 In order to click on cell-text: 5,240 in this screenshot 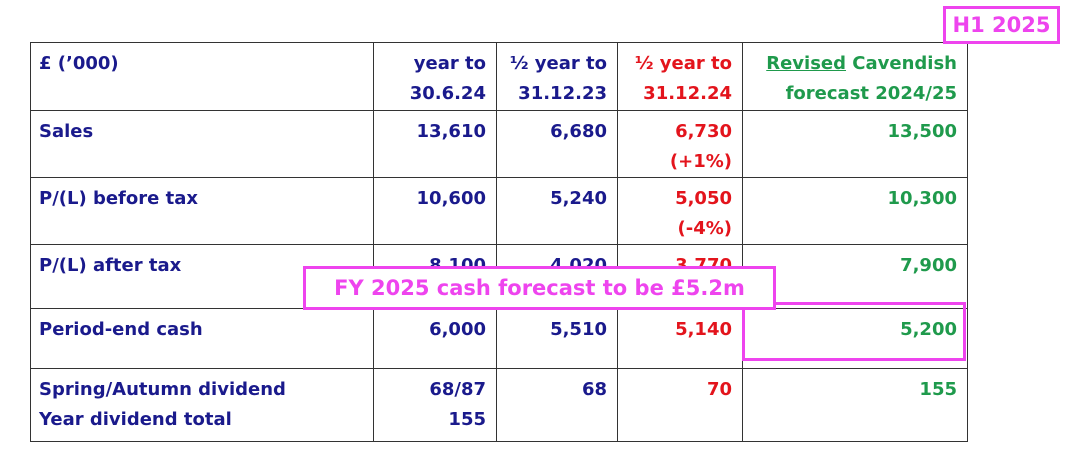, I will do `click(578, 198)`.